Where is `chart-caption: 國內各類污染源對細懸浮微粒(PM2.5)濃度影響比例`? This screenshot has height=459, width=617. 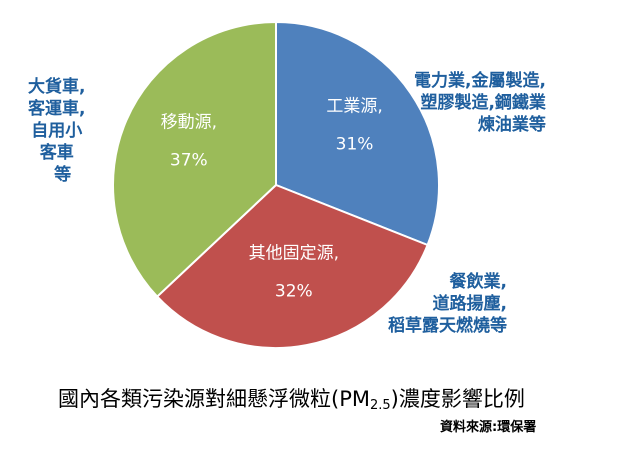 chart-caption: 國內各類污染源對細懸浮微粒(PM2.5)濃度影響比例 is located at coordinates (291, 398).